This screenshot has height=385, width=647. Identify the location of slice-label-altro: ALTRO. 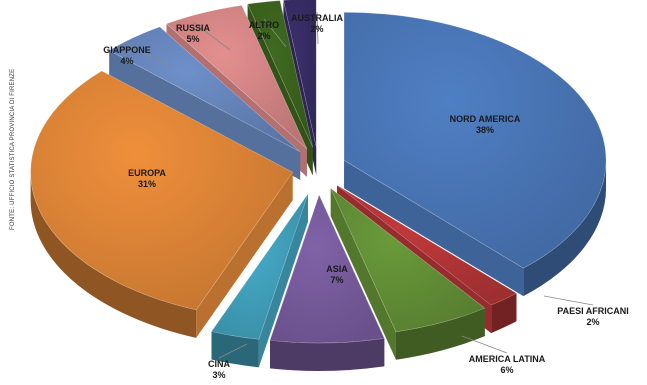
(264, 25).